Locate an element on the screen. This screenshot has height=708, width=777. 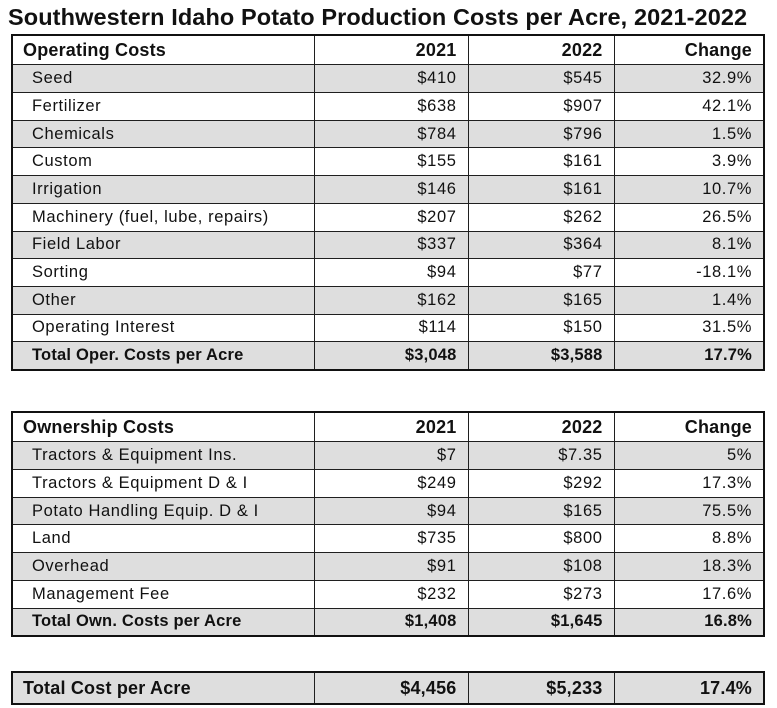
ownership-total-change: 16.8% is located at coordinates (689, 622).